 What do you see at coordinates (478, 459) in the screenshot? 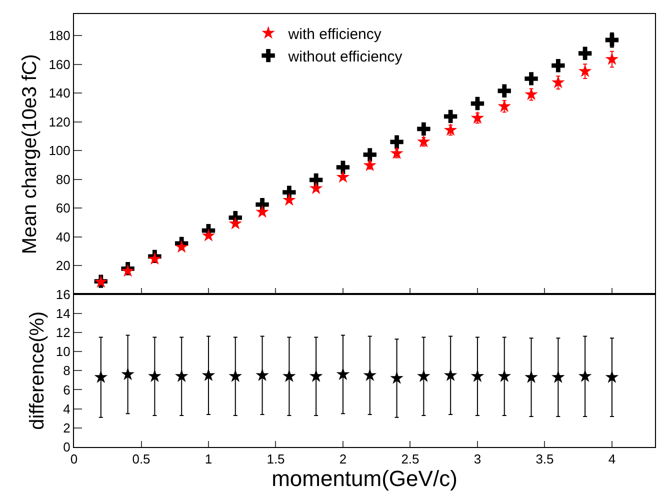
I see `x-tick-label: 3` at bounding box center [478, 459].